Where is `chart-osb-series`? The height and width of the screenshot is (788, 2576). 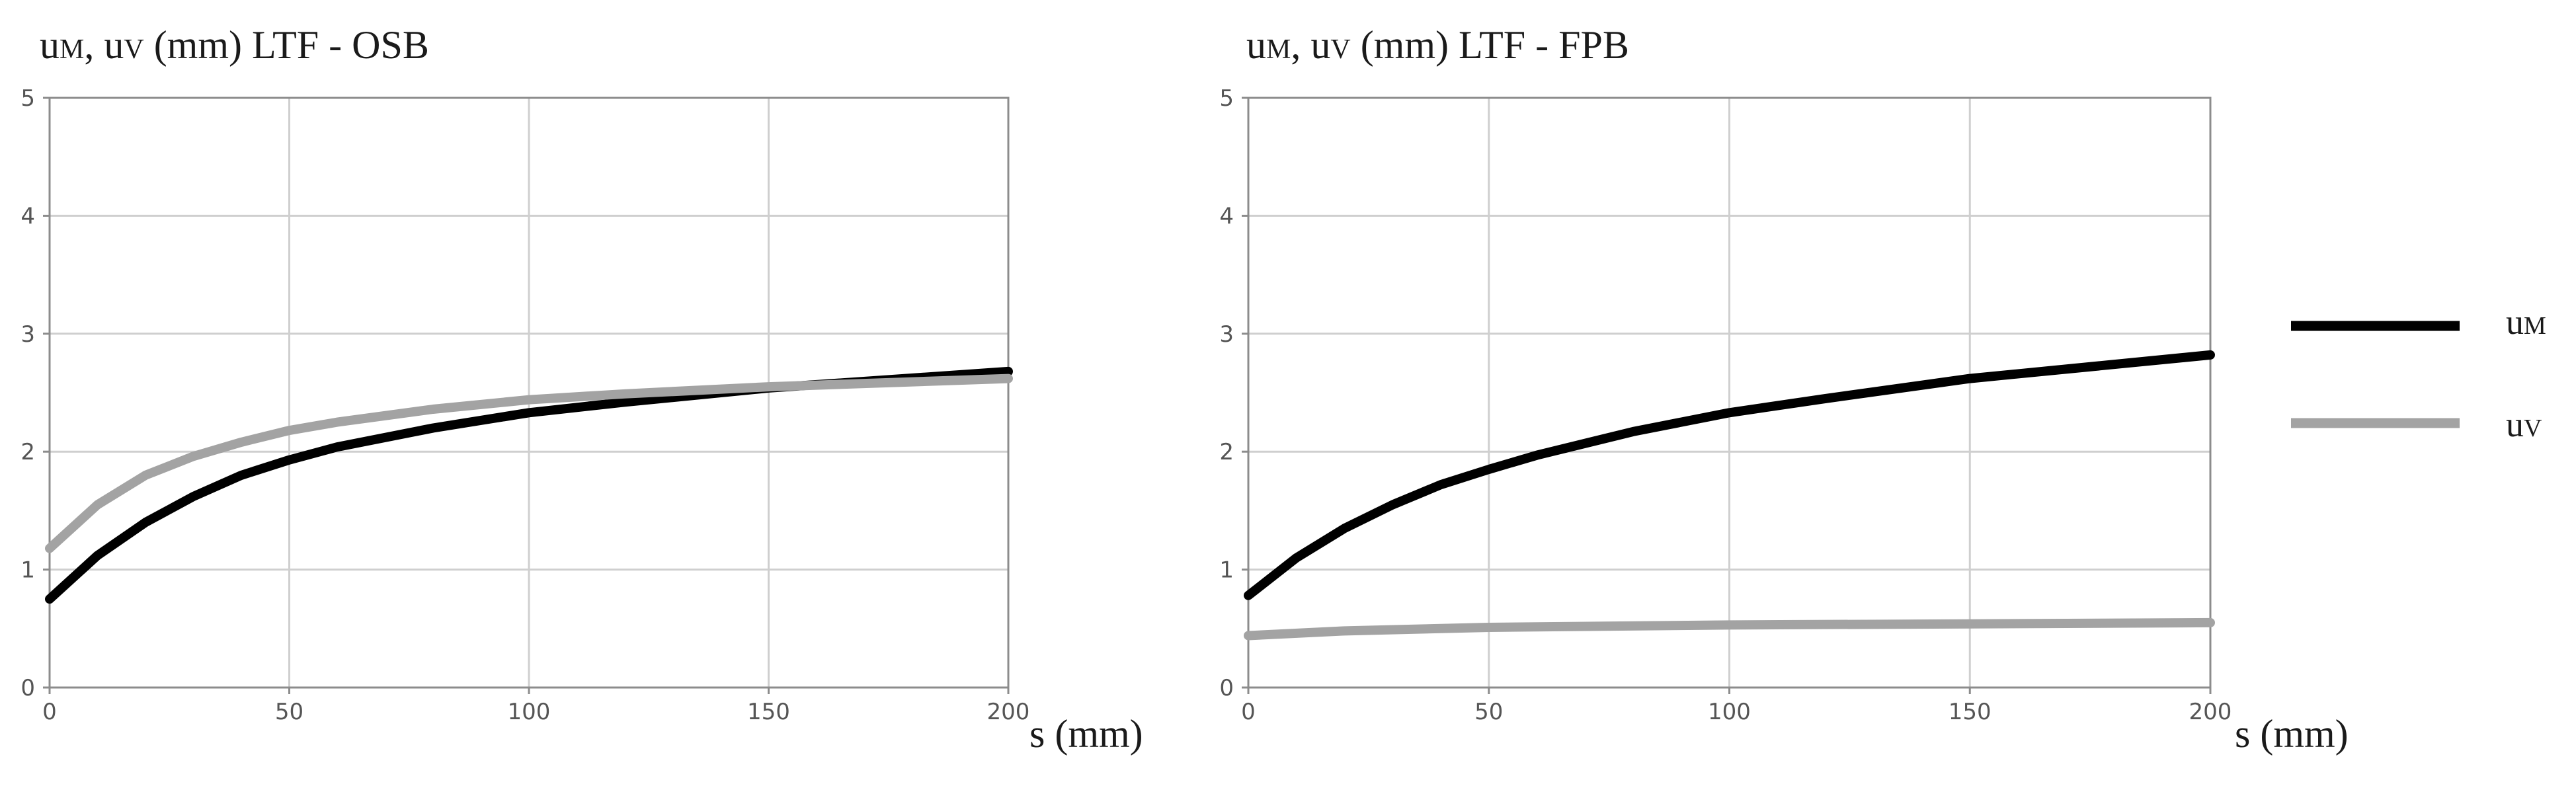 chart-osb-series is located at coordinates (529, 485).